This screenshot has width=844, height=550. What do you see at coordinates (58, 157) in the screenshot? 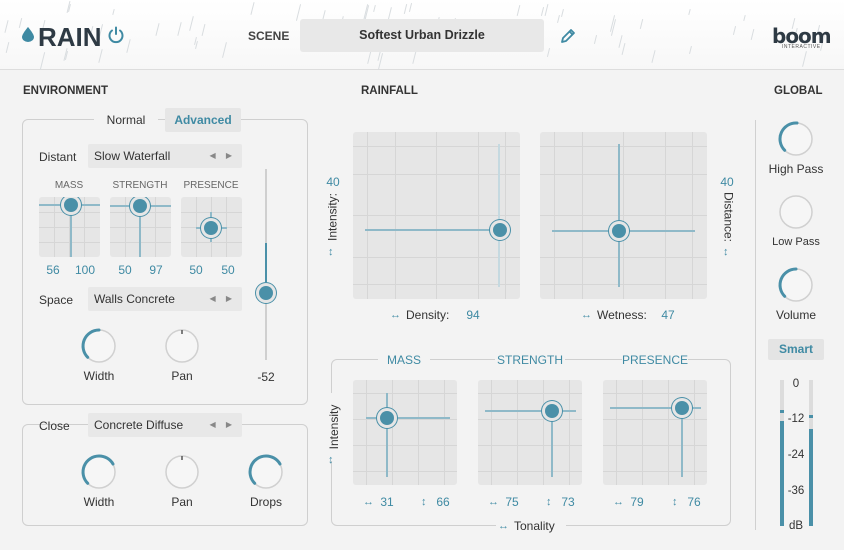
I see `distant-label: Distant` at bounding box center [58, 157].